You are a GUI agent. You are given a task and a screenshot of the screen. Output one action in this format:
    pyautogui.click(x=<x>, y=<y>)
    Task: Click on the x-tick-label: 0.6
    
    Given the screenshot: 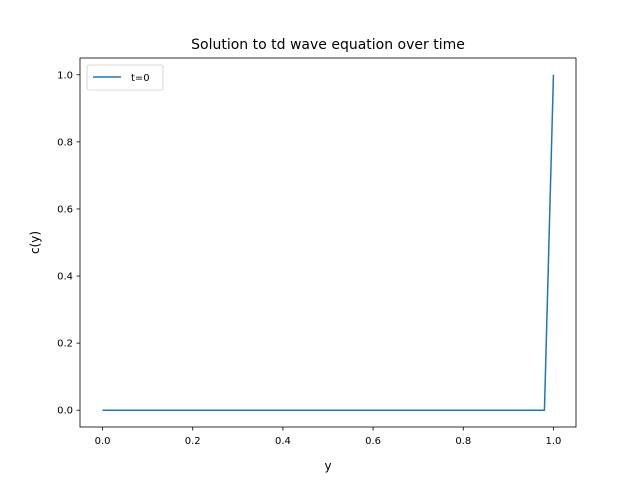 What is the action you would take?
    pyautogui.click(x=373, y=441)
    